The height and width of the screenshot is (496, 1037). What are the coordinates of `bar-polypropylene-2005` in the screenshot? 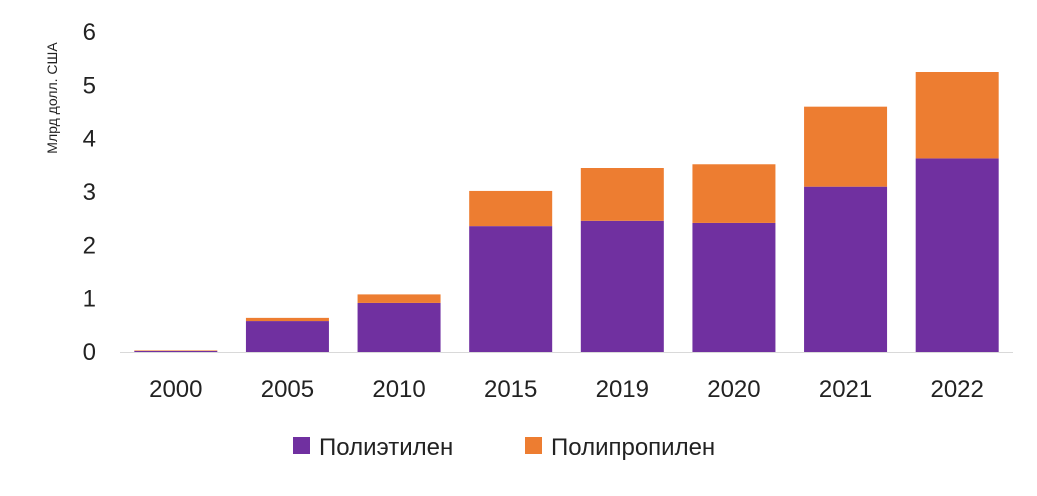 It's located at (287, 319).